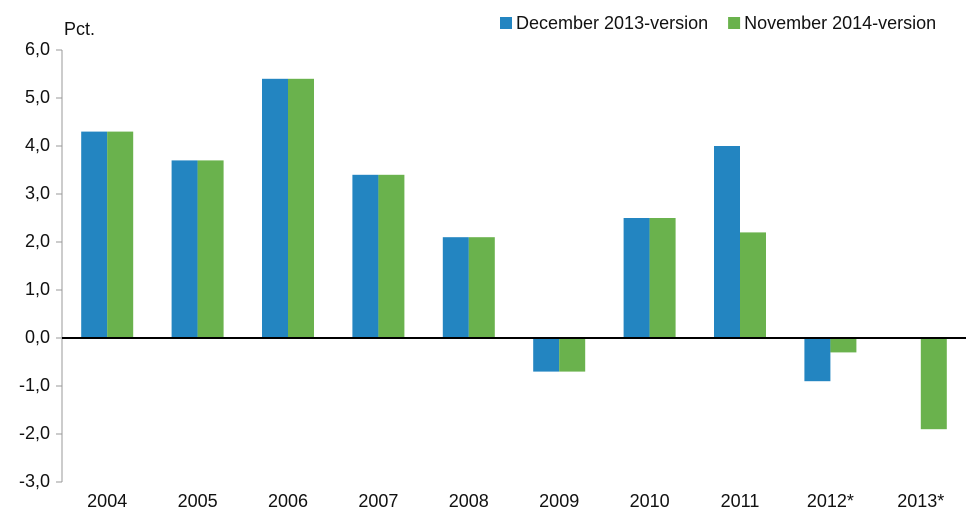  Describe the element at coordinates (830, 501) in the screenshot. I see `x-tick-label: 2012*` at that location.